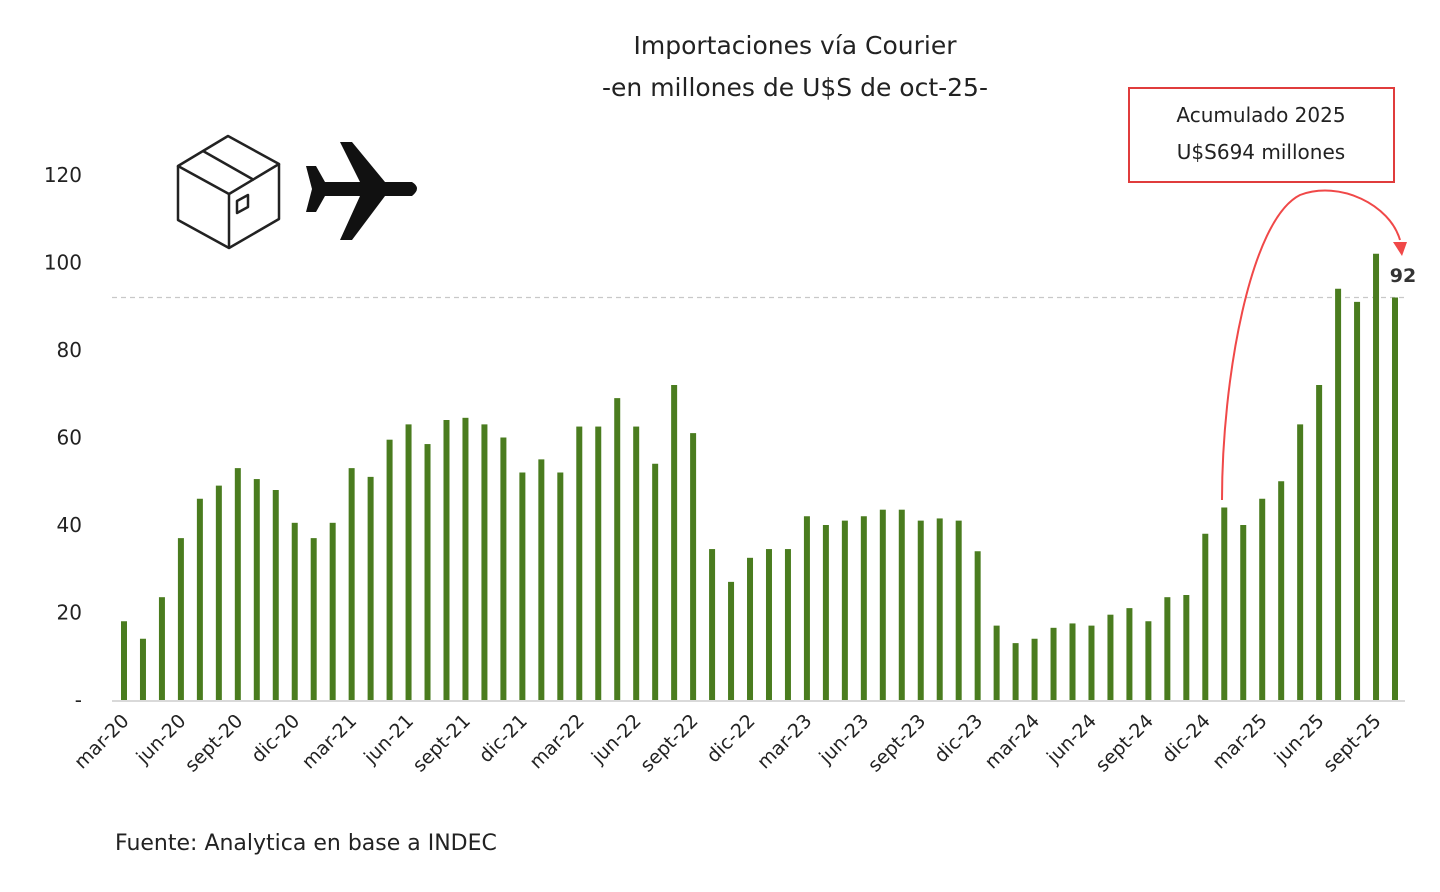 The height and width of the screenshot is (892, 1440). I want to click on x-tick-label: sept-20, so click(214, 743).